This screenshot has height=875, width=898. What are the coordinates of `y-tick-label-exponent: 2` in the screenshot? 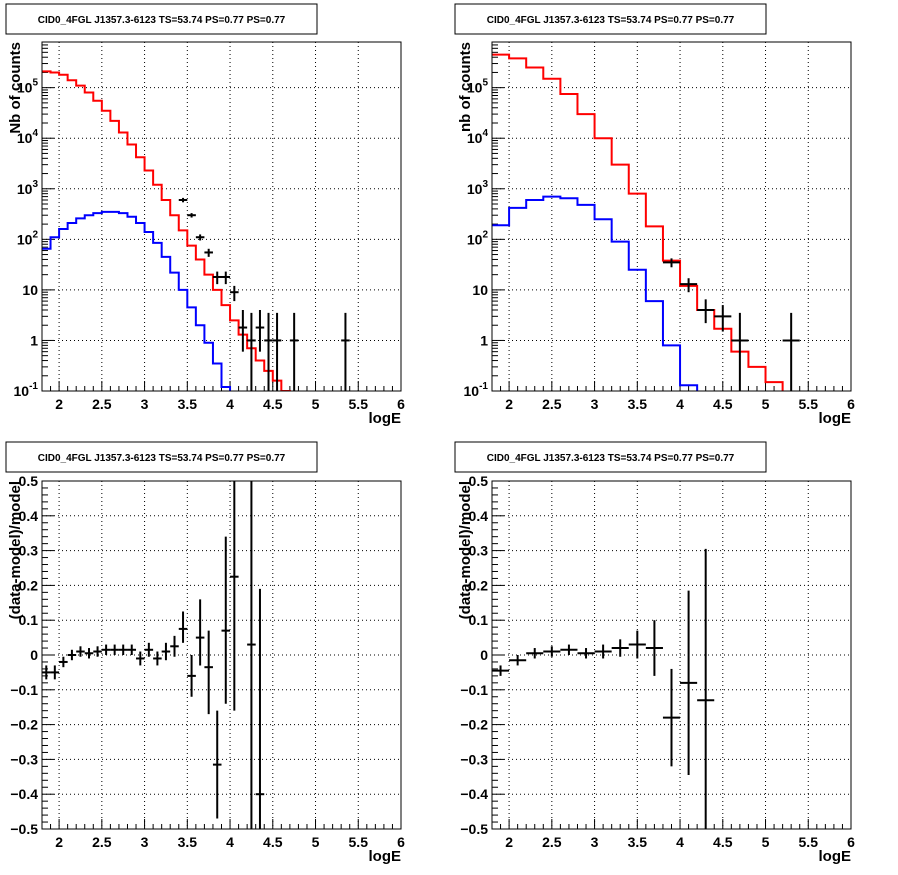 It's located at (35, 234).